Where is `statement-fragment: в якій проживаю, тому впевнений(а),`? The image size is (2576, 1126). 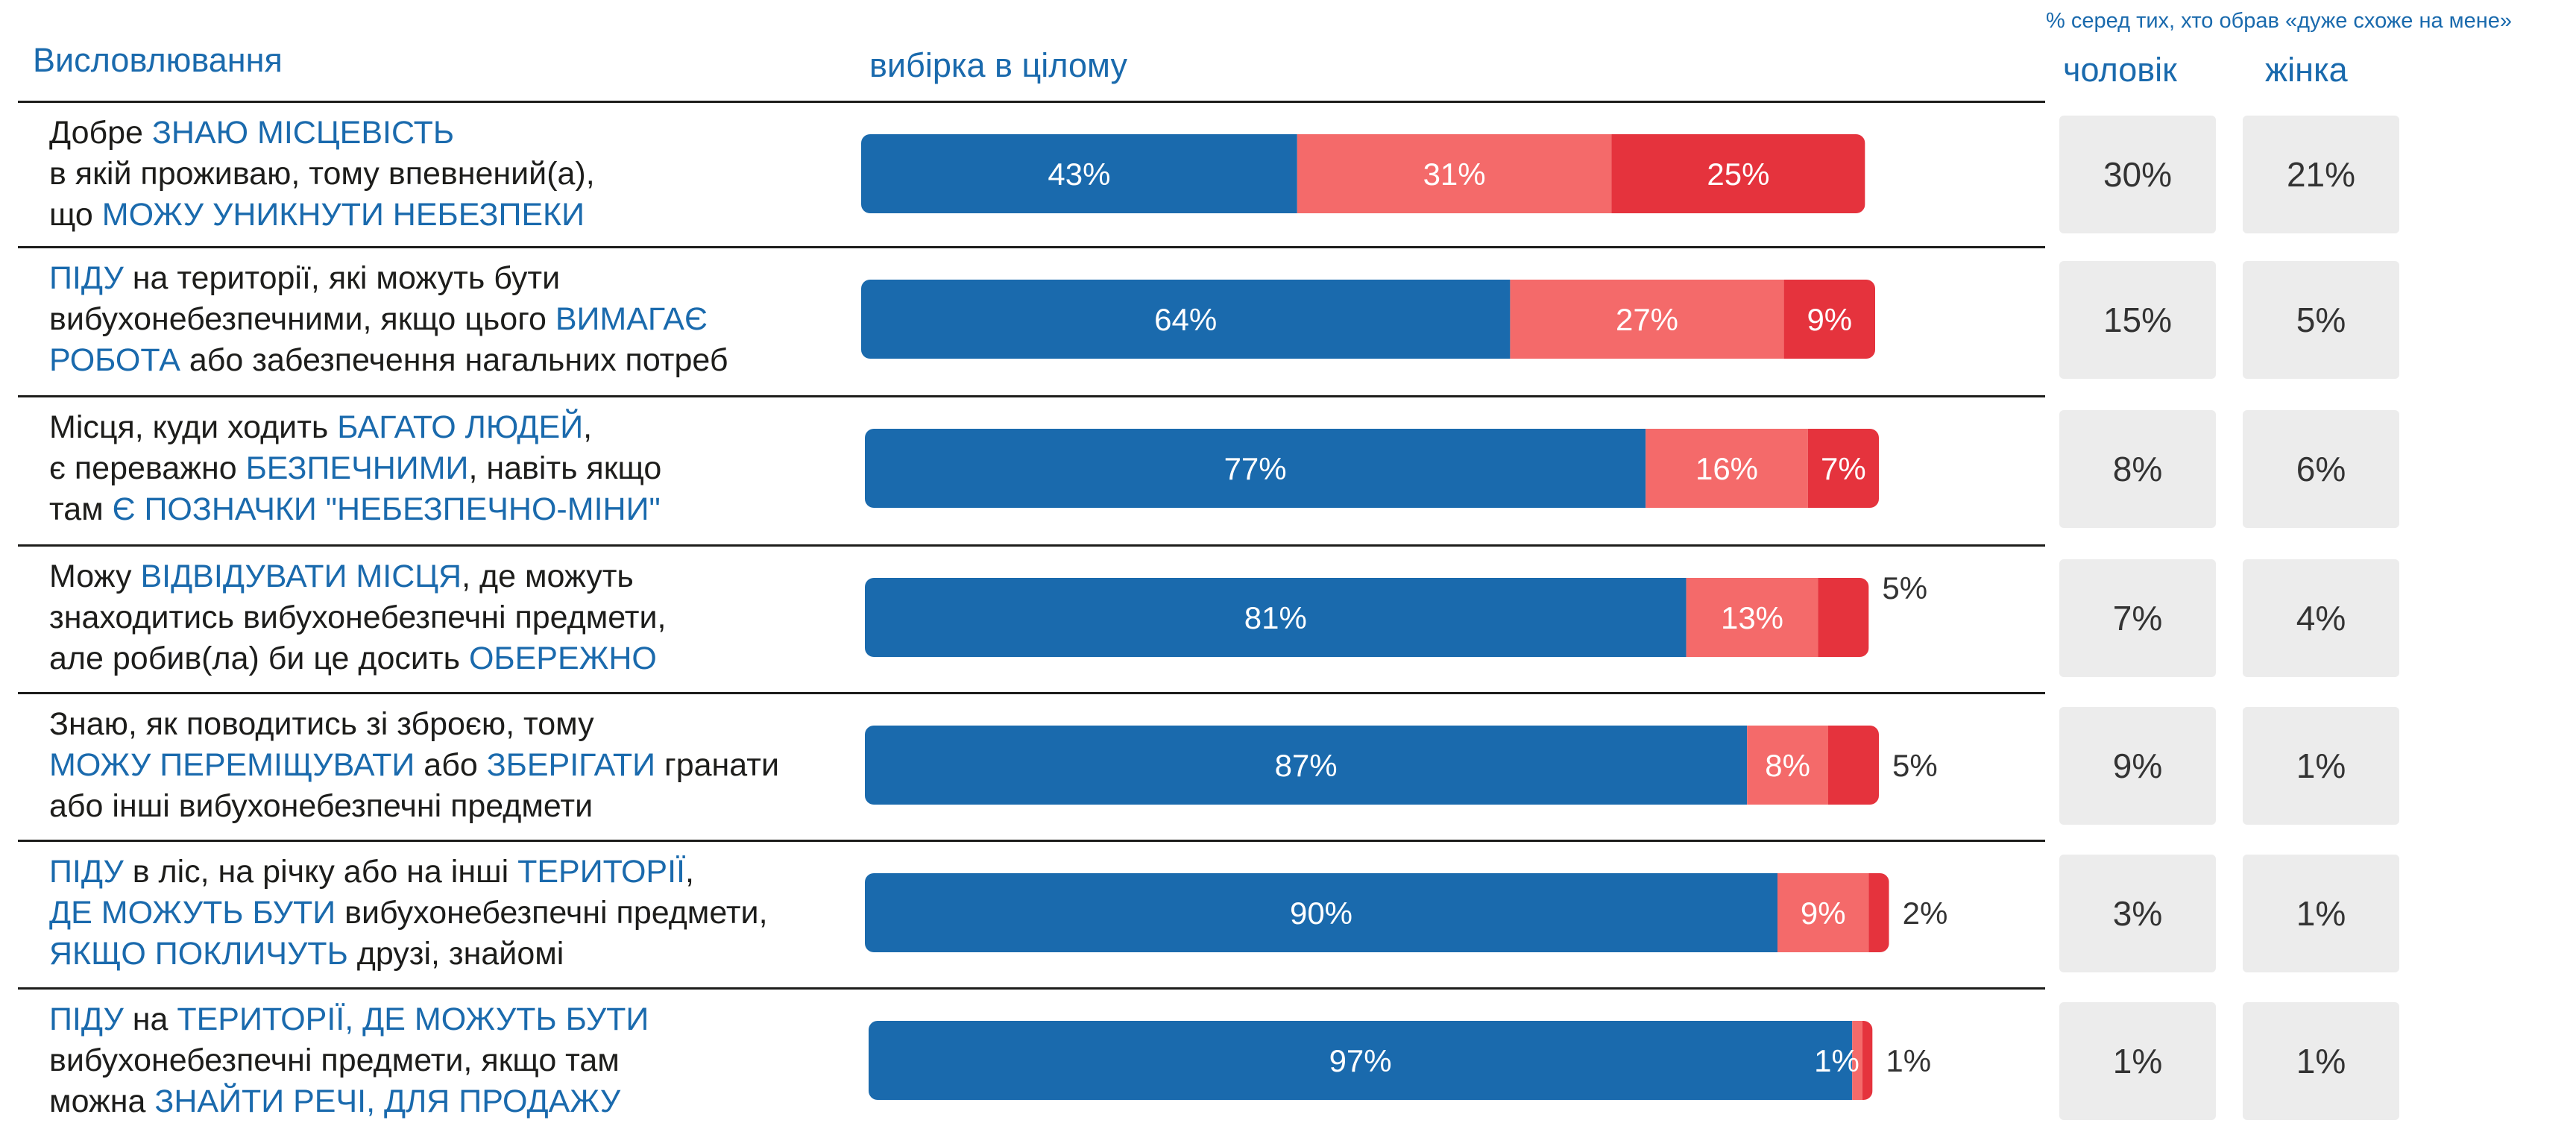
statement-fragment: в якій проживаю, тому впевнений(а), is located at coordinates (322, 174).